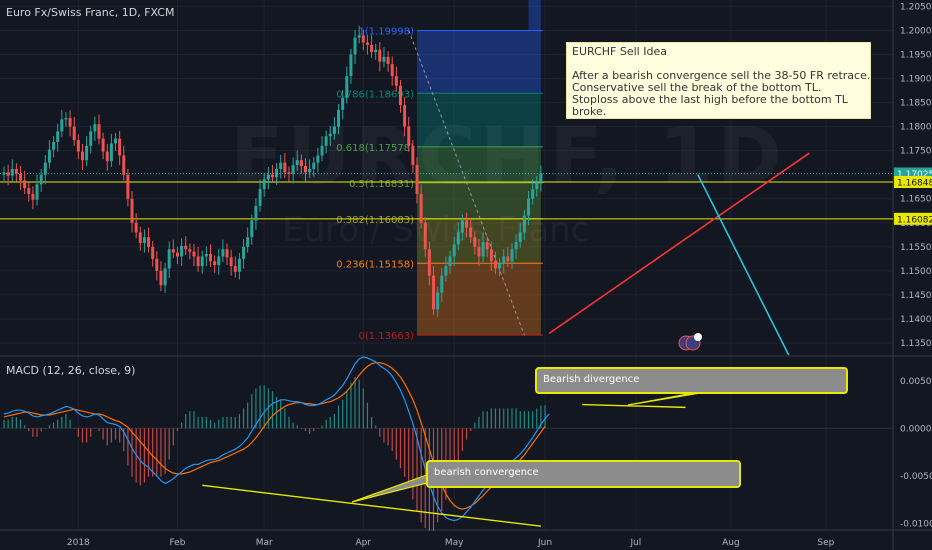  Describe the element at coordinates (916, 320) in the screenshot. I see `price-tick-label: 1.14000` at that location.